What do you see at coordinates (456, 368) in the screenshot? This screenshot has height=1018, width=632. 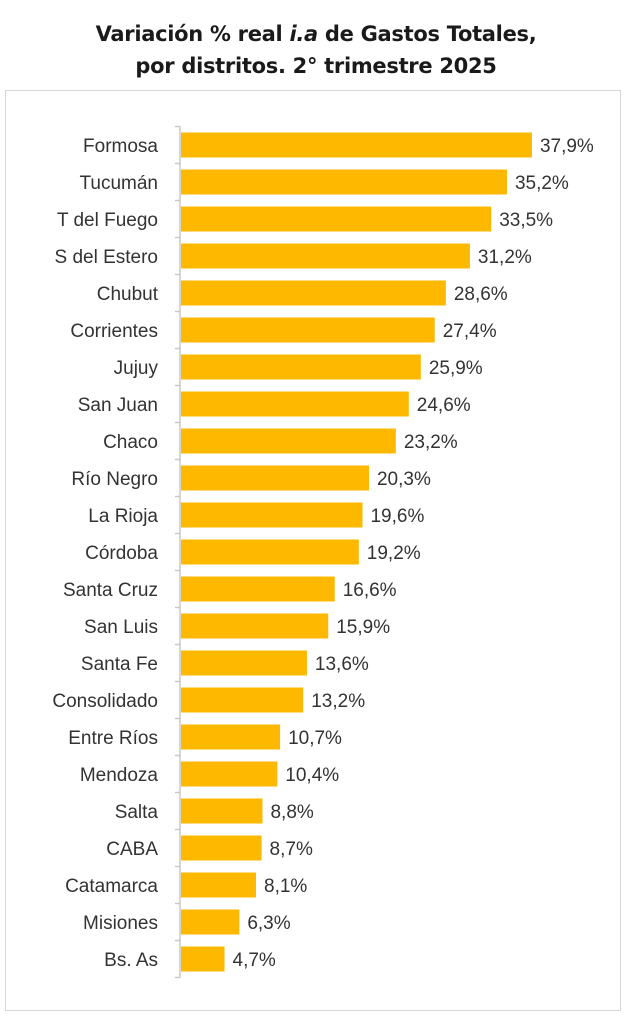 I see `data-label: 25,9%` at bounding box center [456, 368].